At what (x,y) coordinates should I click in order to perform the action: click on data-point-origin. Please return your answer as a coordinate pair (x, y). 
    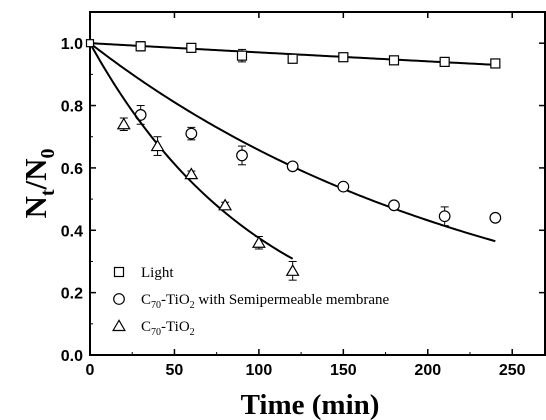
    Looking at the image, I should click on (90, 43).